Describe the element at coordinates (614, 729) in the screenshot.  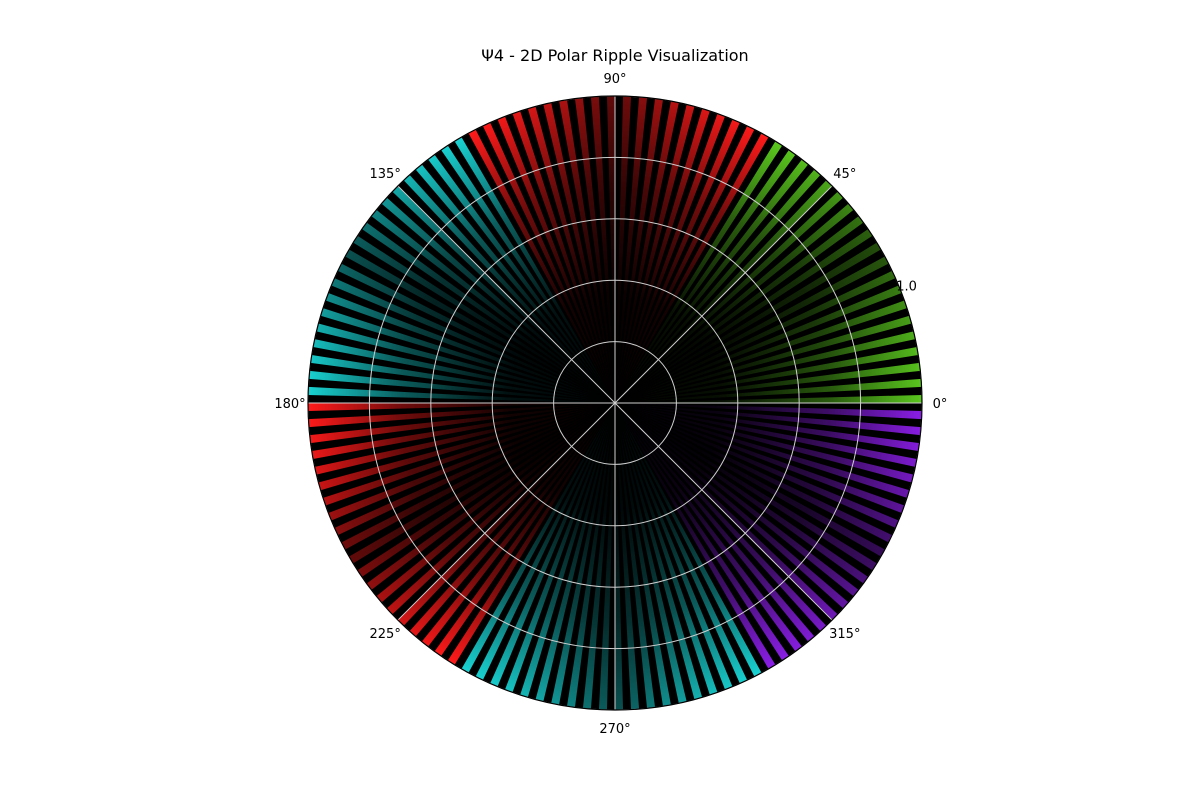
I see `theta-tick-label: 270°` at that location.